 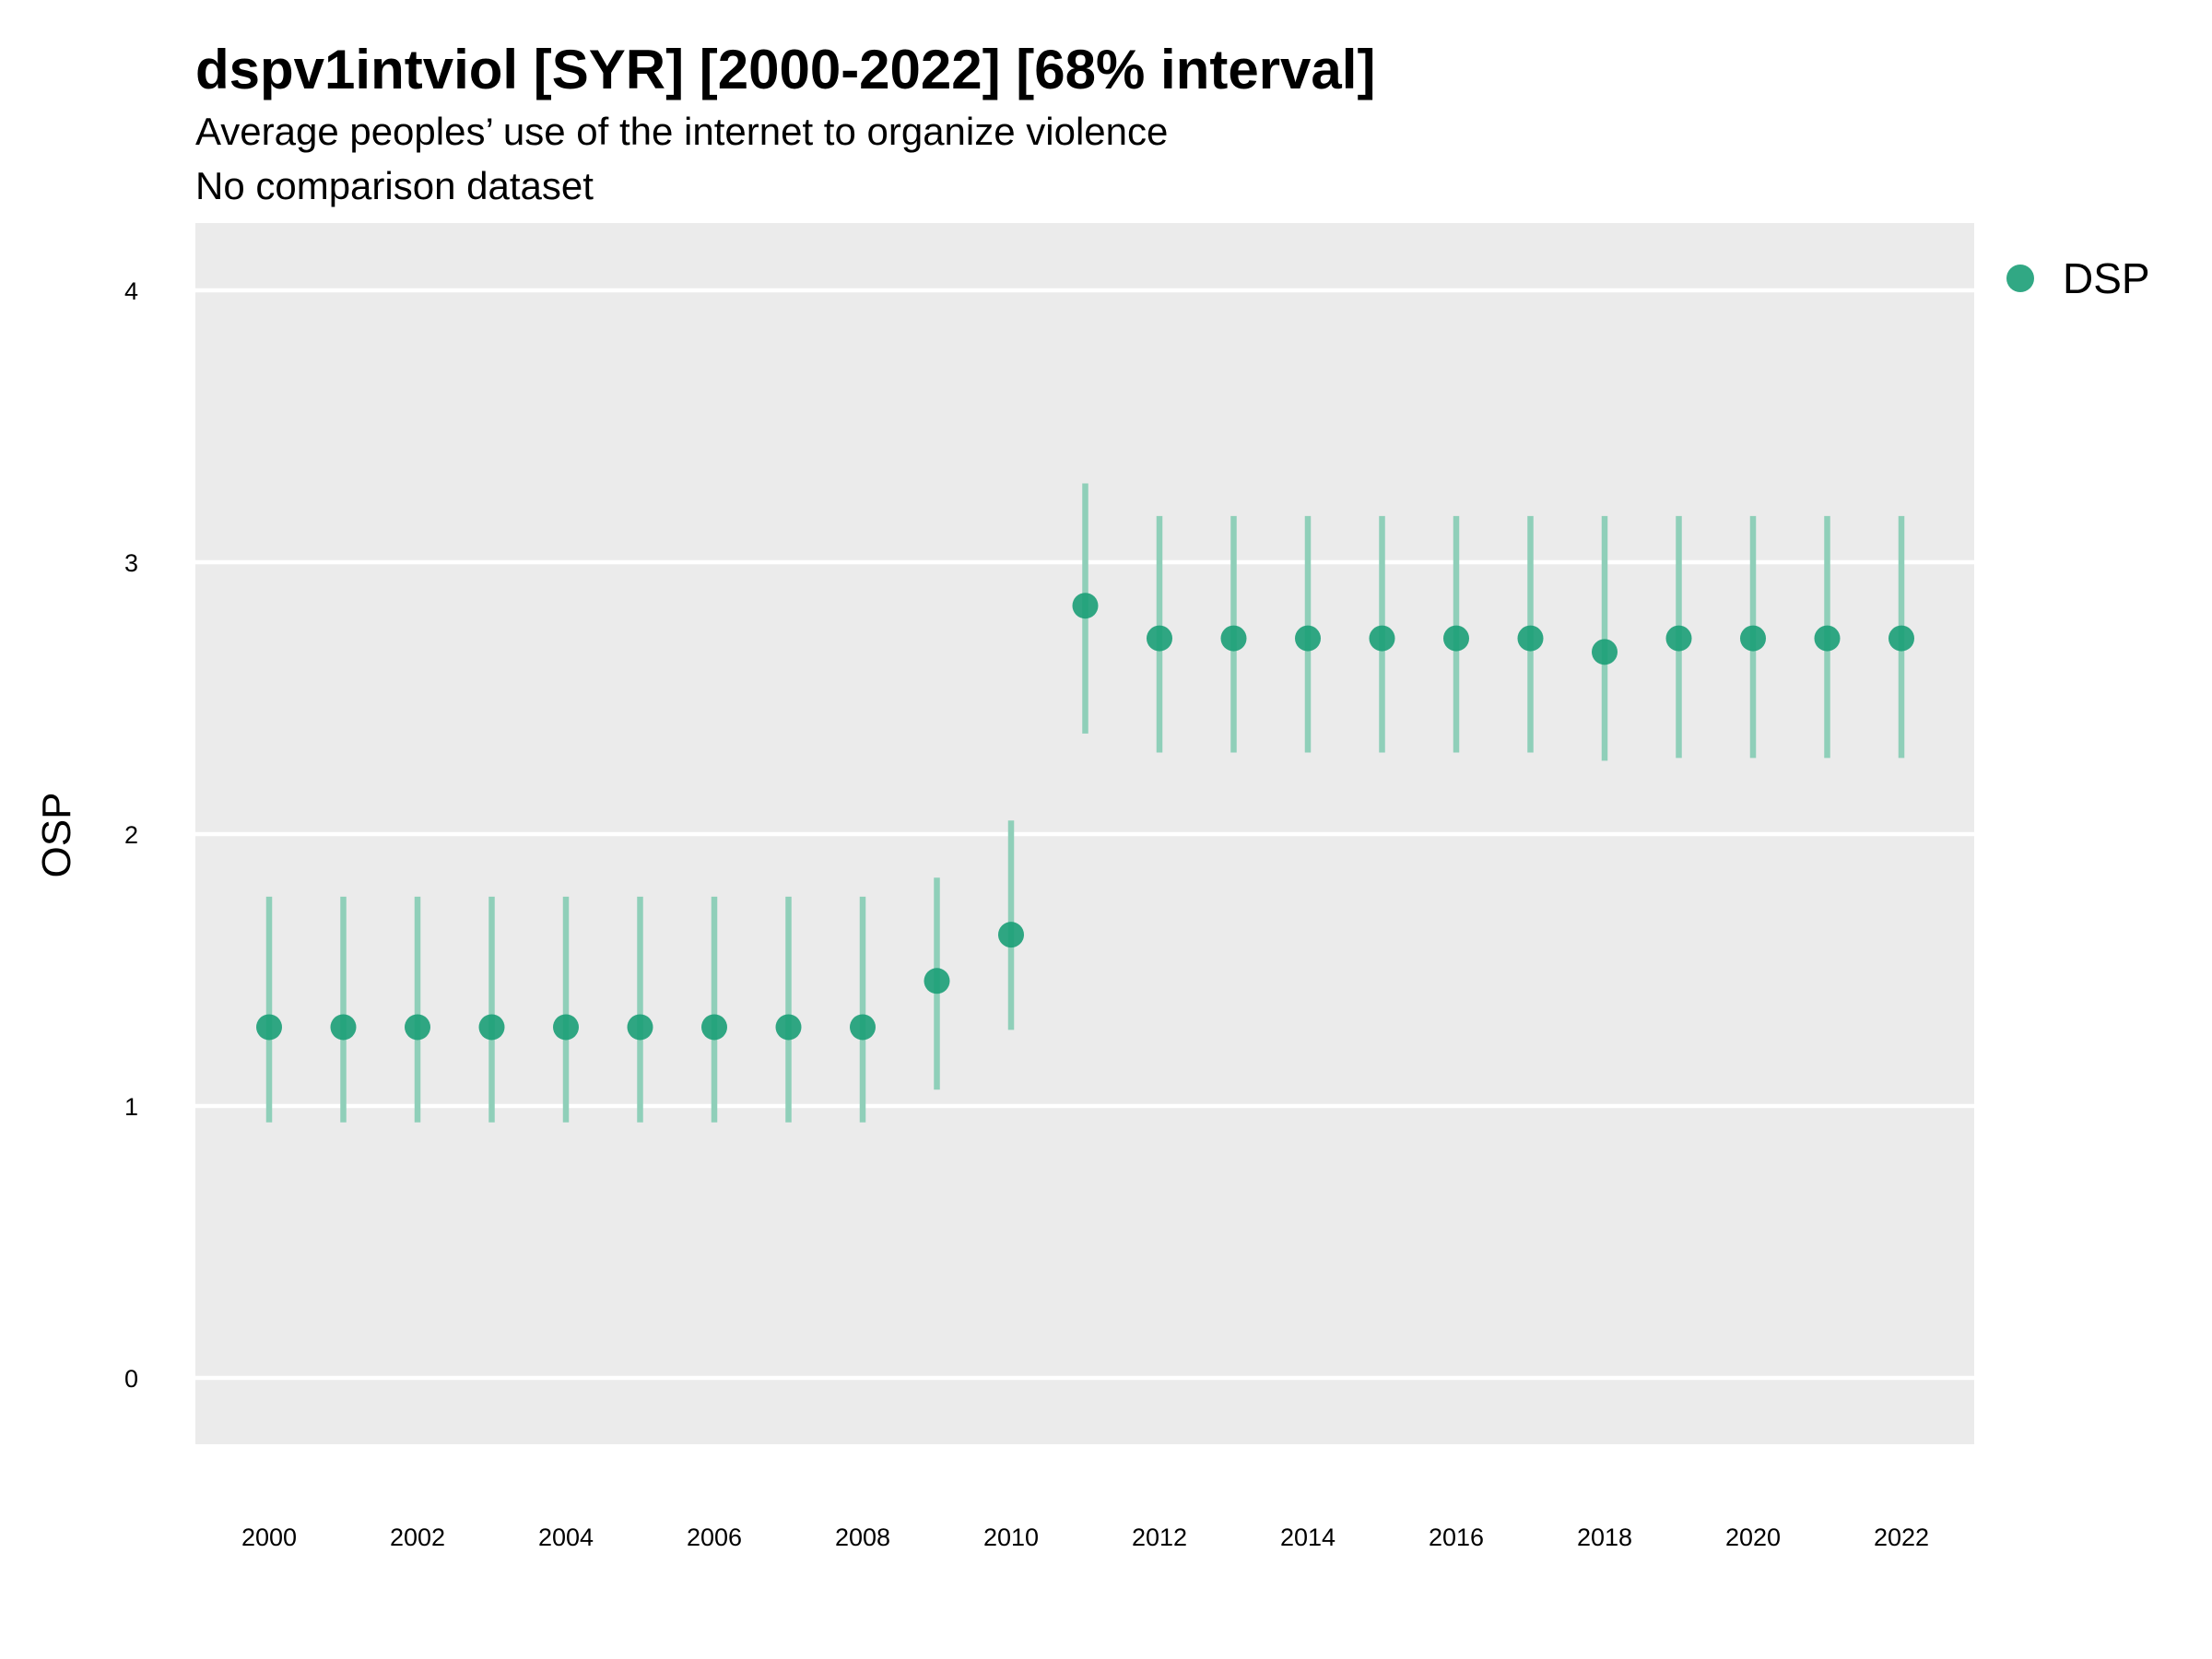 What do you see at coordinates (566, 1027) in the screenshot?
I see `data-point-2004` at bounding box center [566, 1027].